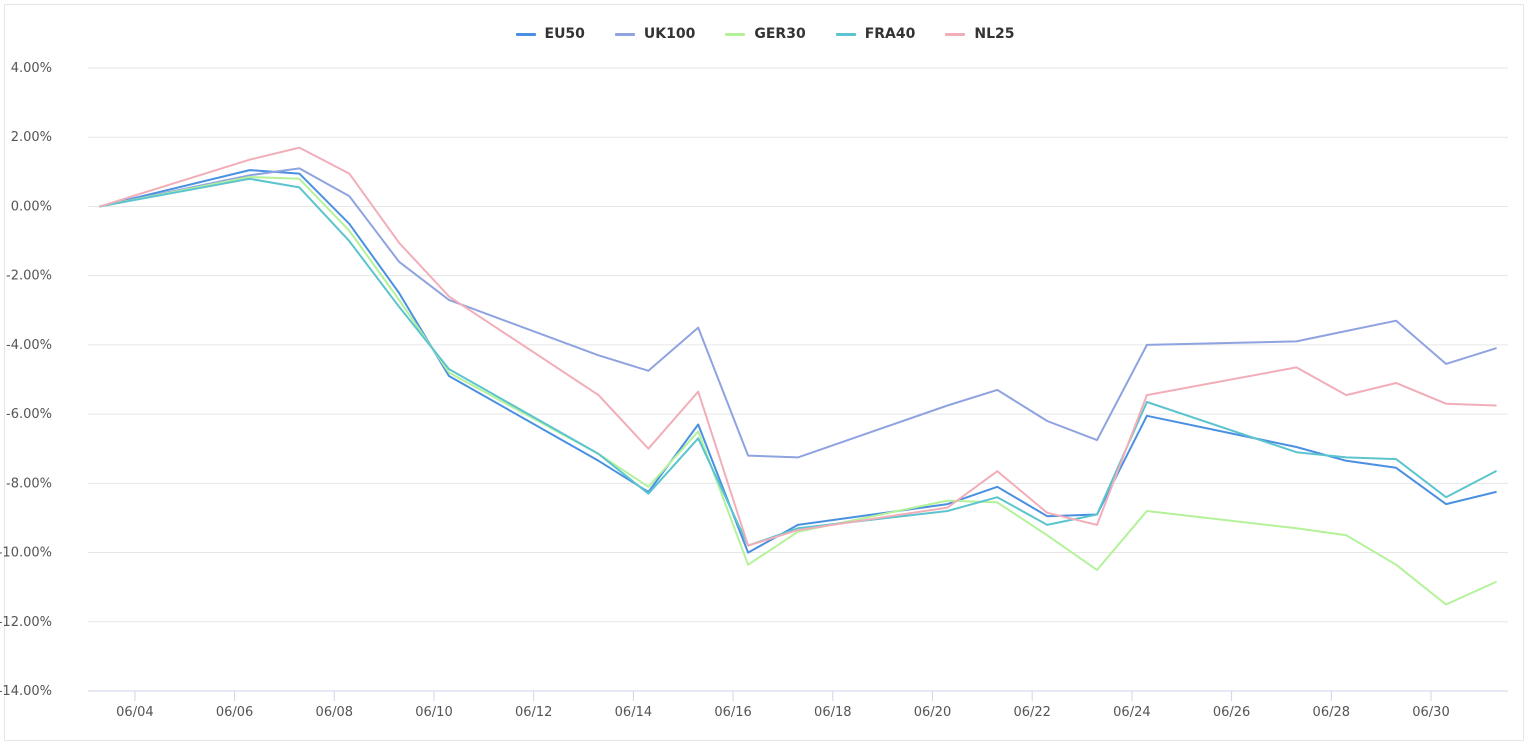  Describe the element at coordinates (1331, 712) in the screenshot. I see `x-tick-label: 06/28` at that location.